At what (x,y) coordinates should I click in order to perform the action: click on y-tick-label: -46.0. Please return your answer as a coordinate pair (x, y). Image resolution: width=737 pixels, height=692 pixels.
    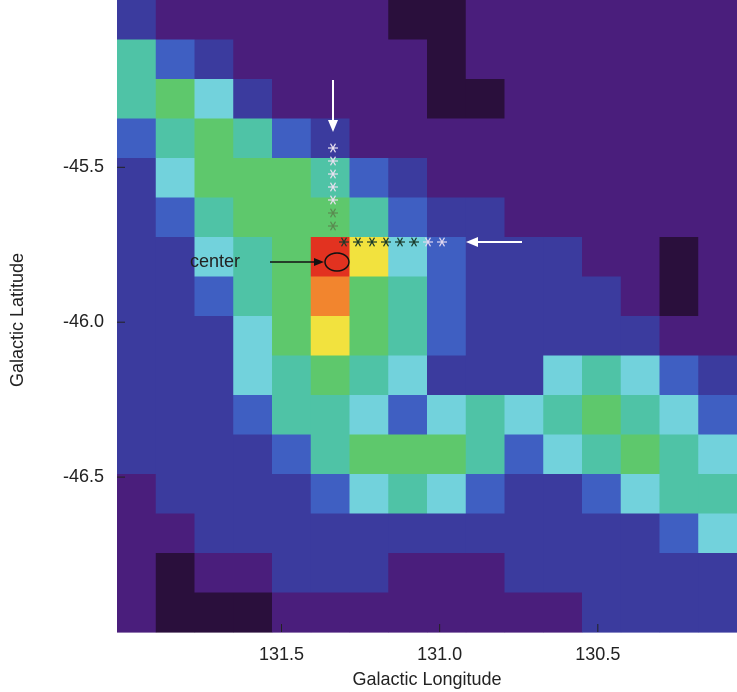
    Looking at the image, I should click on (83, 321).